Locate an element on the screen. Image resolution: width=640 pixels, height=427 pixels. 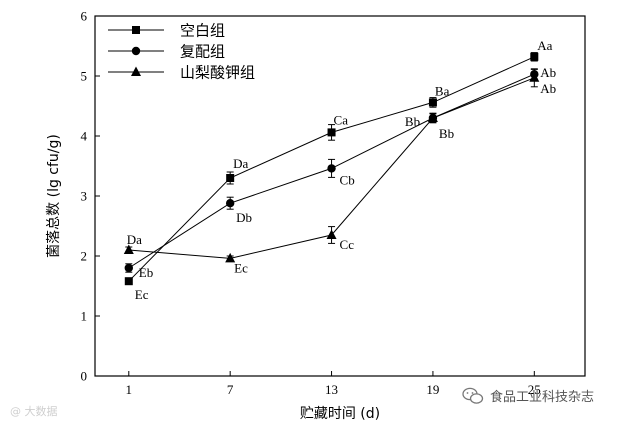
legend-item-3: 山梨酸钾组 is located at coordinates (181, 73).